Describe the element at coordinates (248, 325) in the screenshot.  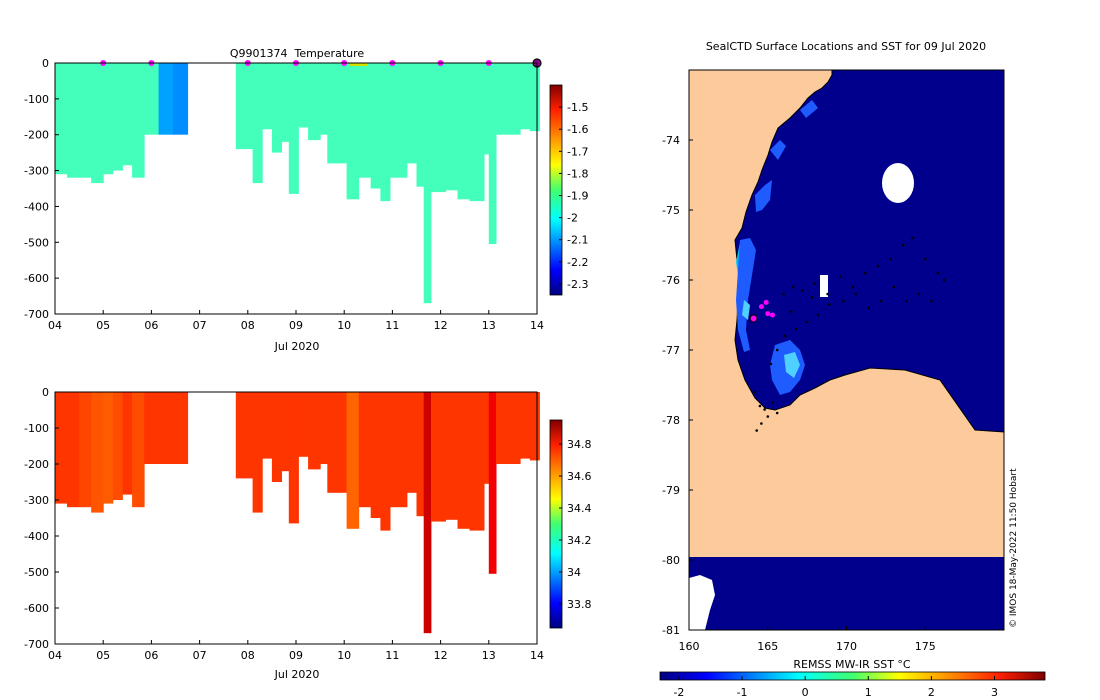
I see `x-tick-label: 08` at that location.